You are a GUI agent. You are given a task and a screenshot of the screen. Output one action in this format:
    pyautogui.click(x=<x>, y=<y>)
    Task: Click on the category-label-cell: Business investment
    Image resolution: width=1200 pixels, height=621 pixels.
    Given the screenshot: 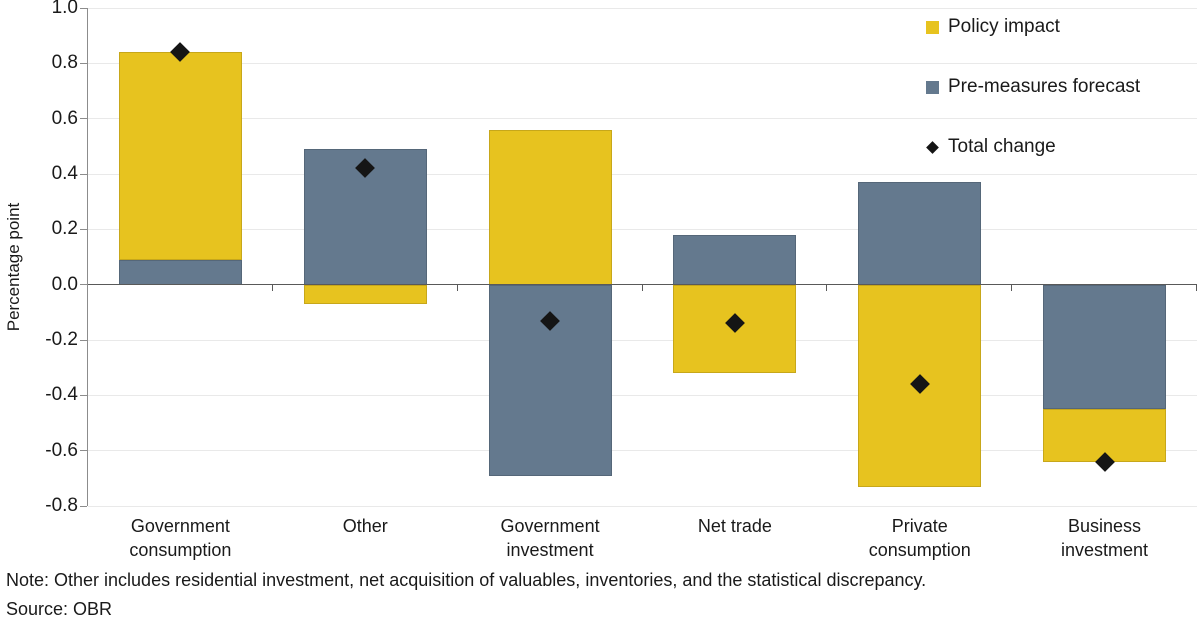 What is the action you would take?
    pyautogui.click(x=1104, y=538)
    